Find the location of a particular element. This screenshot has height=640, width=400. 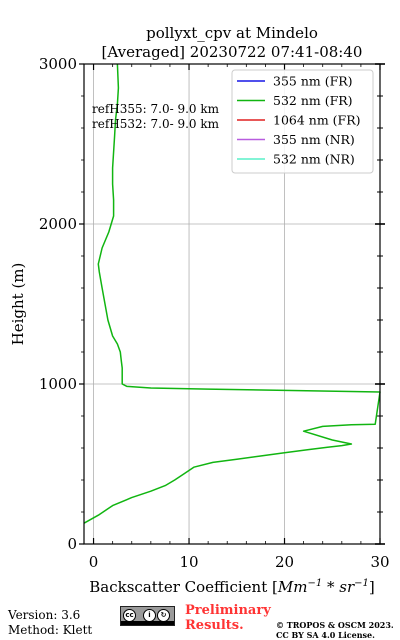

x-tick-label: 30 is located at coordinates (379, 562).